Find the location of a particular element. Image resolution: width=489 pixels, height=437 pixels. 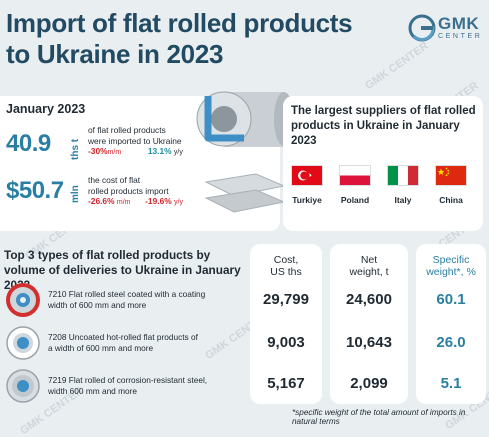

volume-mm-change: -30% is located at coordinates (98, 151).